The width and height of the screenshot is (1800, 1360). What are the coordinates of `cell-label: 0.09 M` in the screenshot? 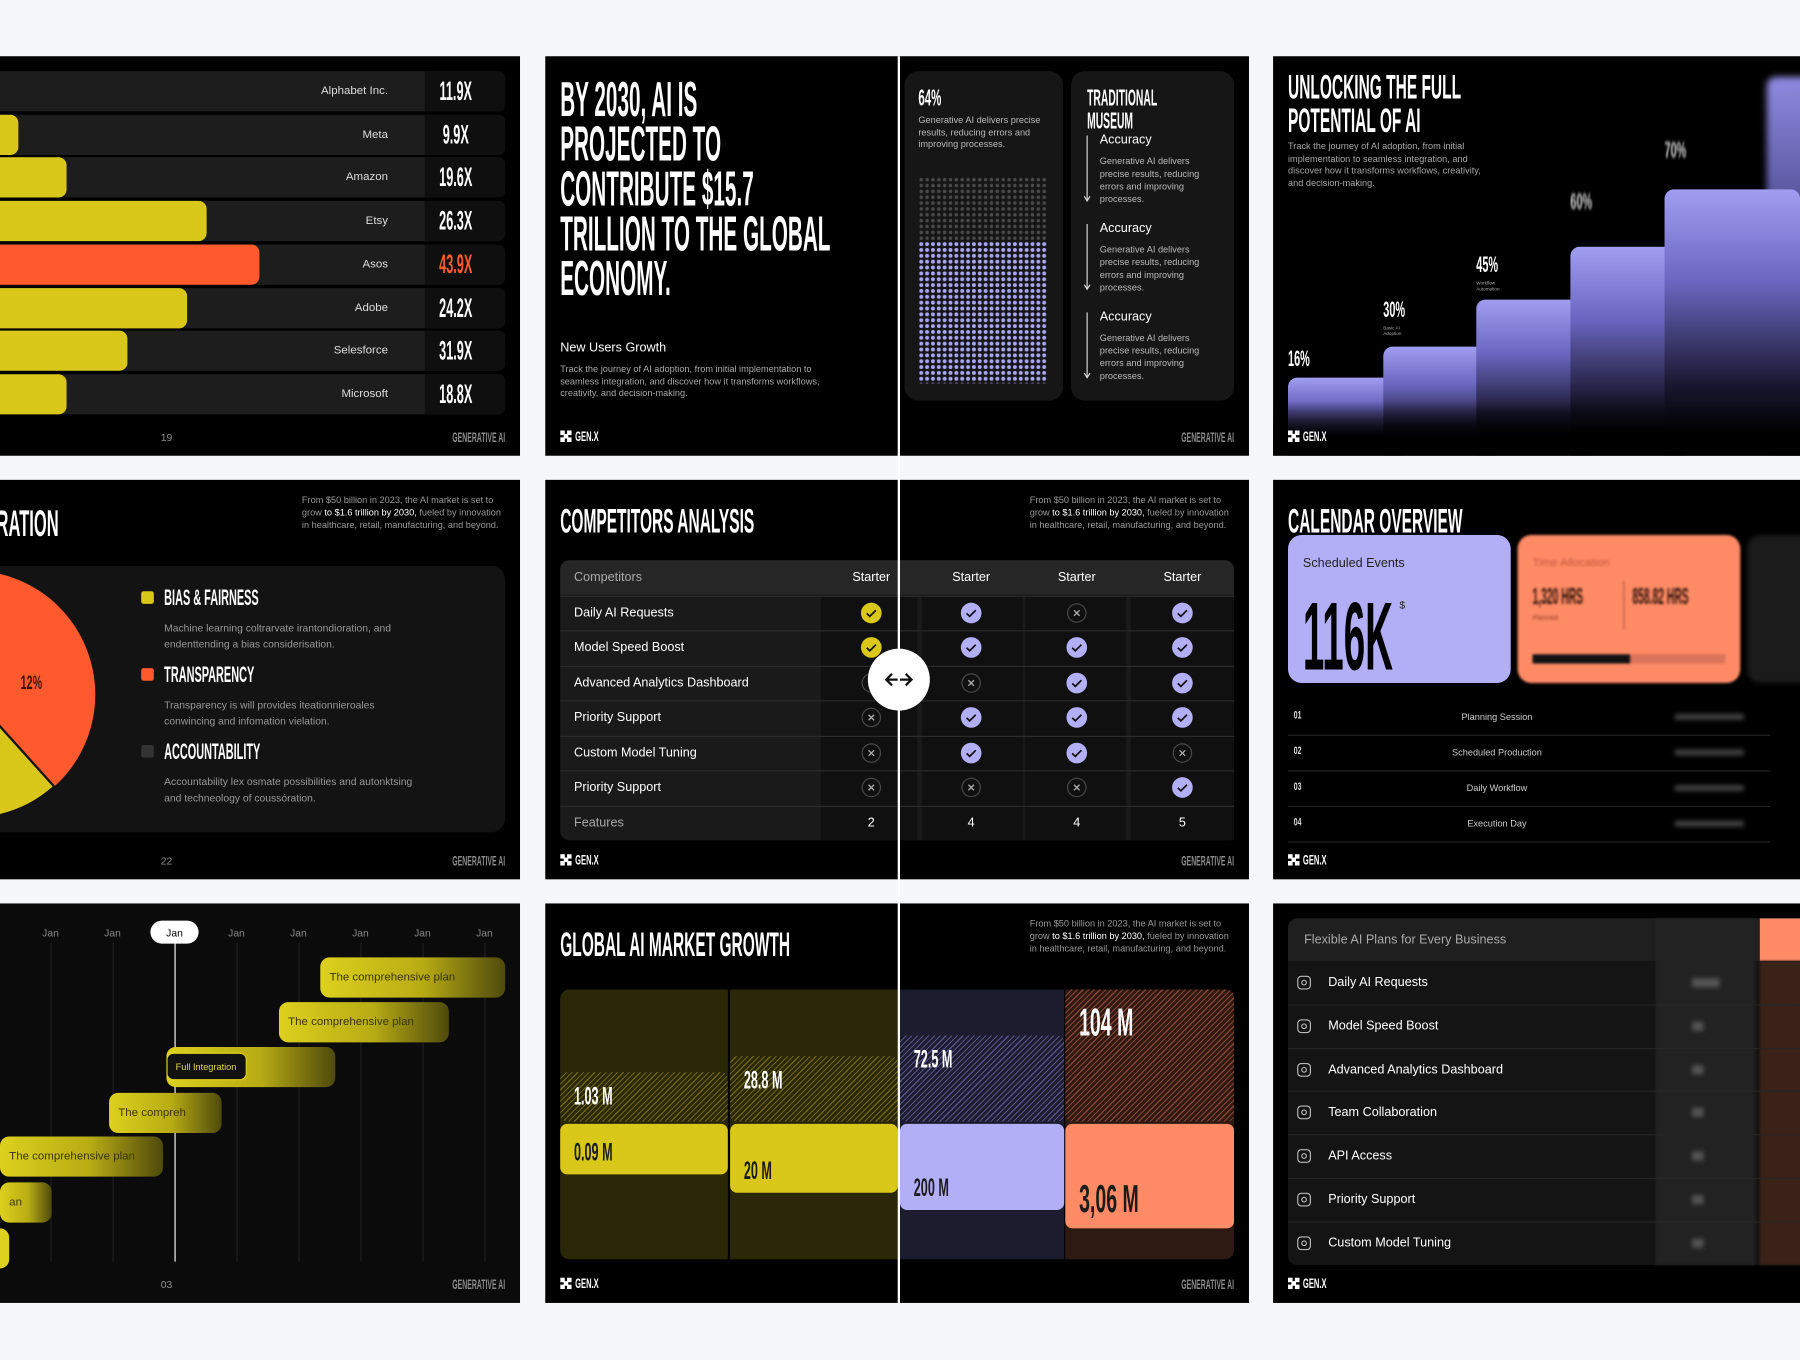 It's located at (593, 1152).